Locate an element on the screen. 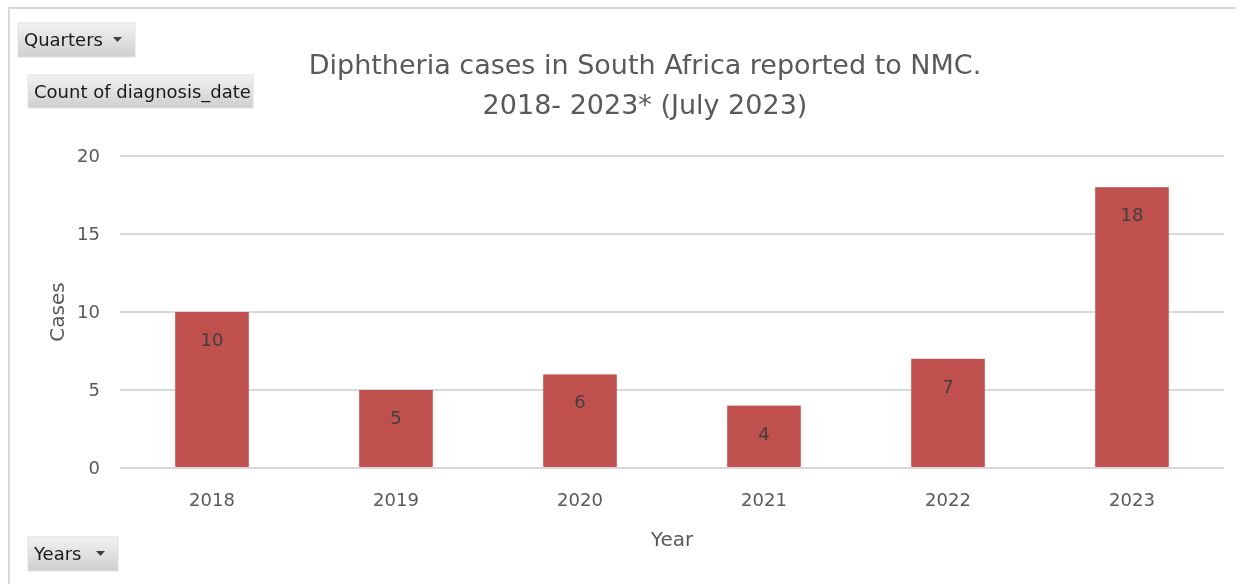  x-tick-label: 2023 is located at coordinates (1132, 499).